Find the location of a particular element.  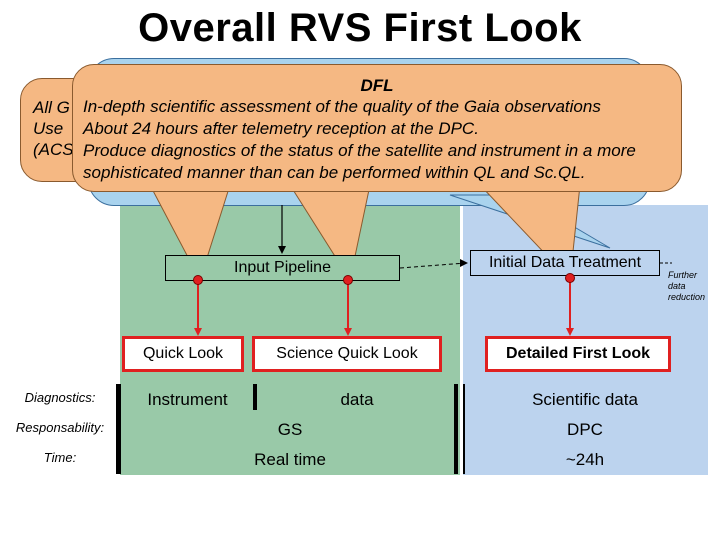

dfl-callout-heading: DFL is located at coordinates (377, 85).